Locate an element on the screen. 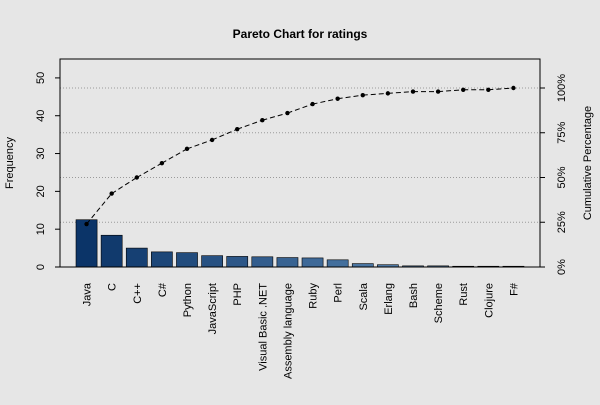  x-tick-label-13: Bash is located at coordinates (414, 295).